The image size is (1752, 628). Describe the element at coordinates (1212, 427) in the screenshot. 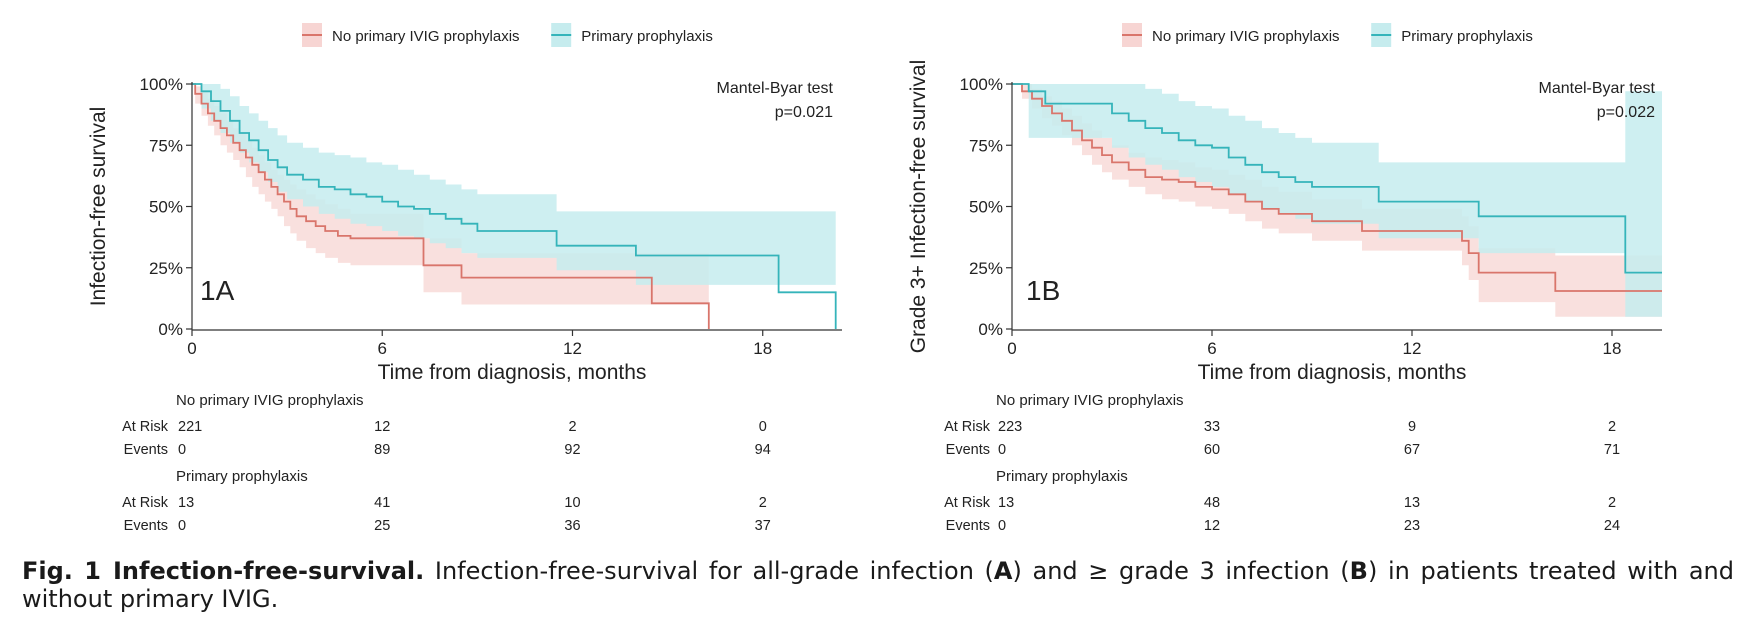

I see `risk-table-value: 33` at that location.